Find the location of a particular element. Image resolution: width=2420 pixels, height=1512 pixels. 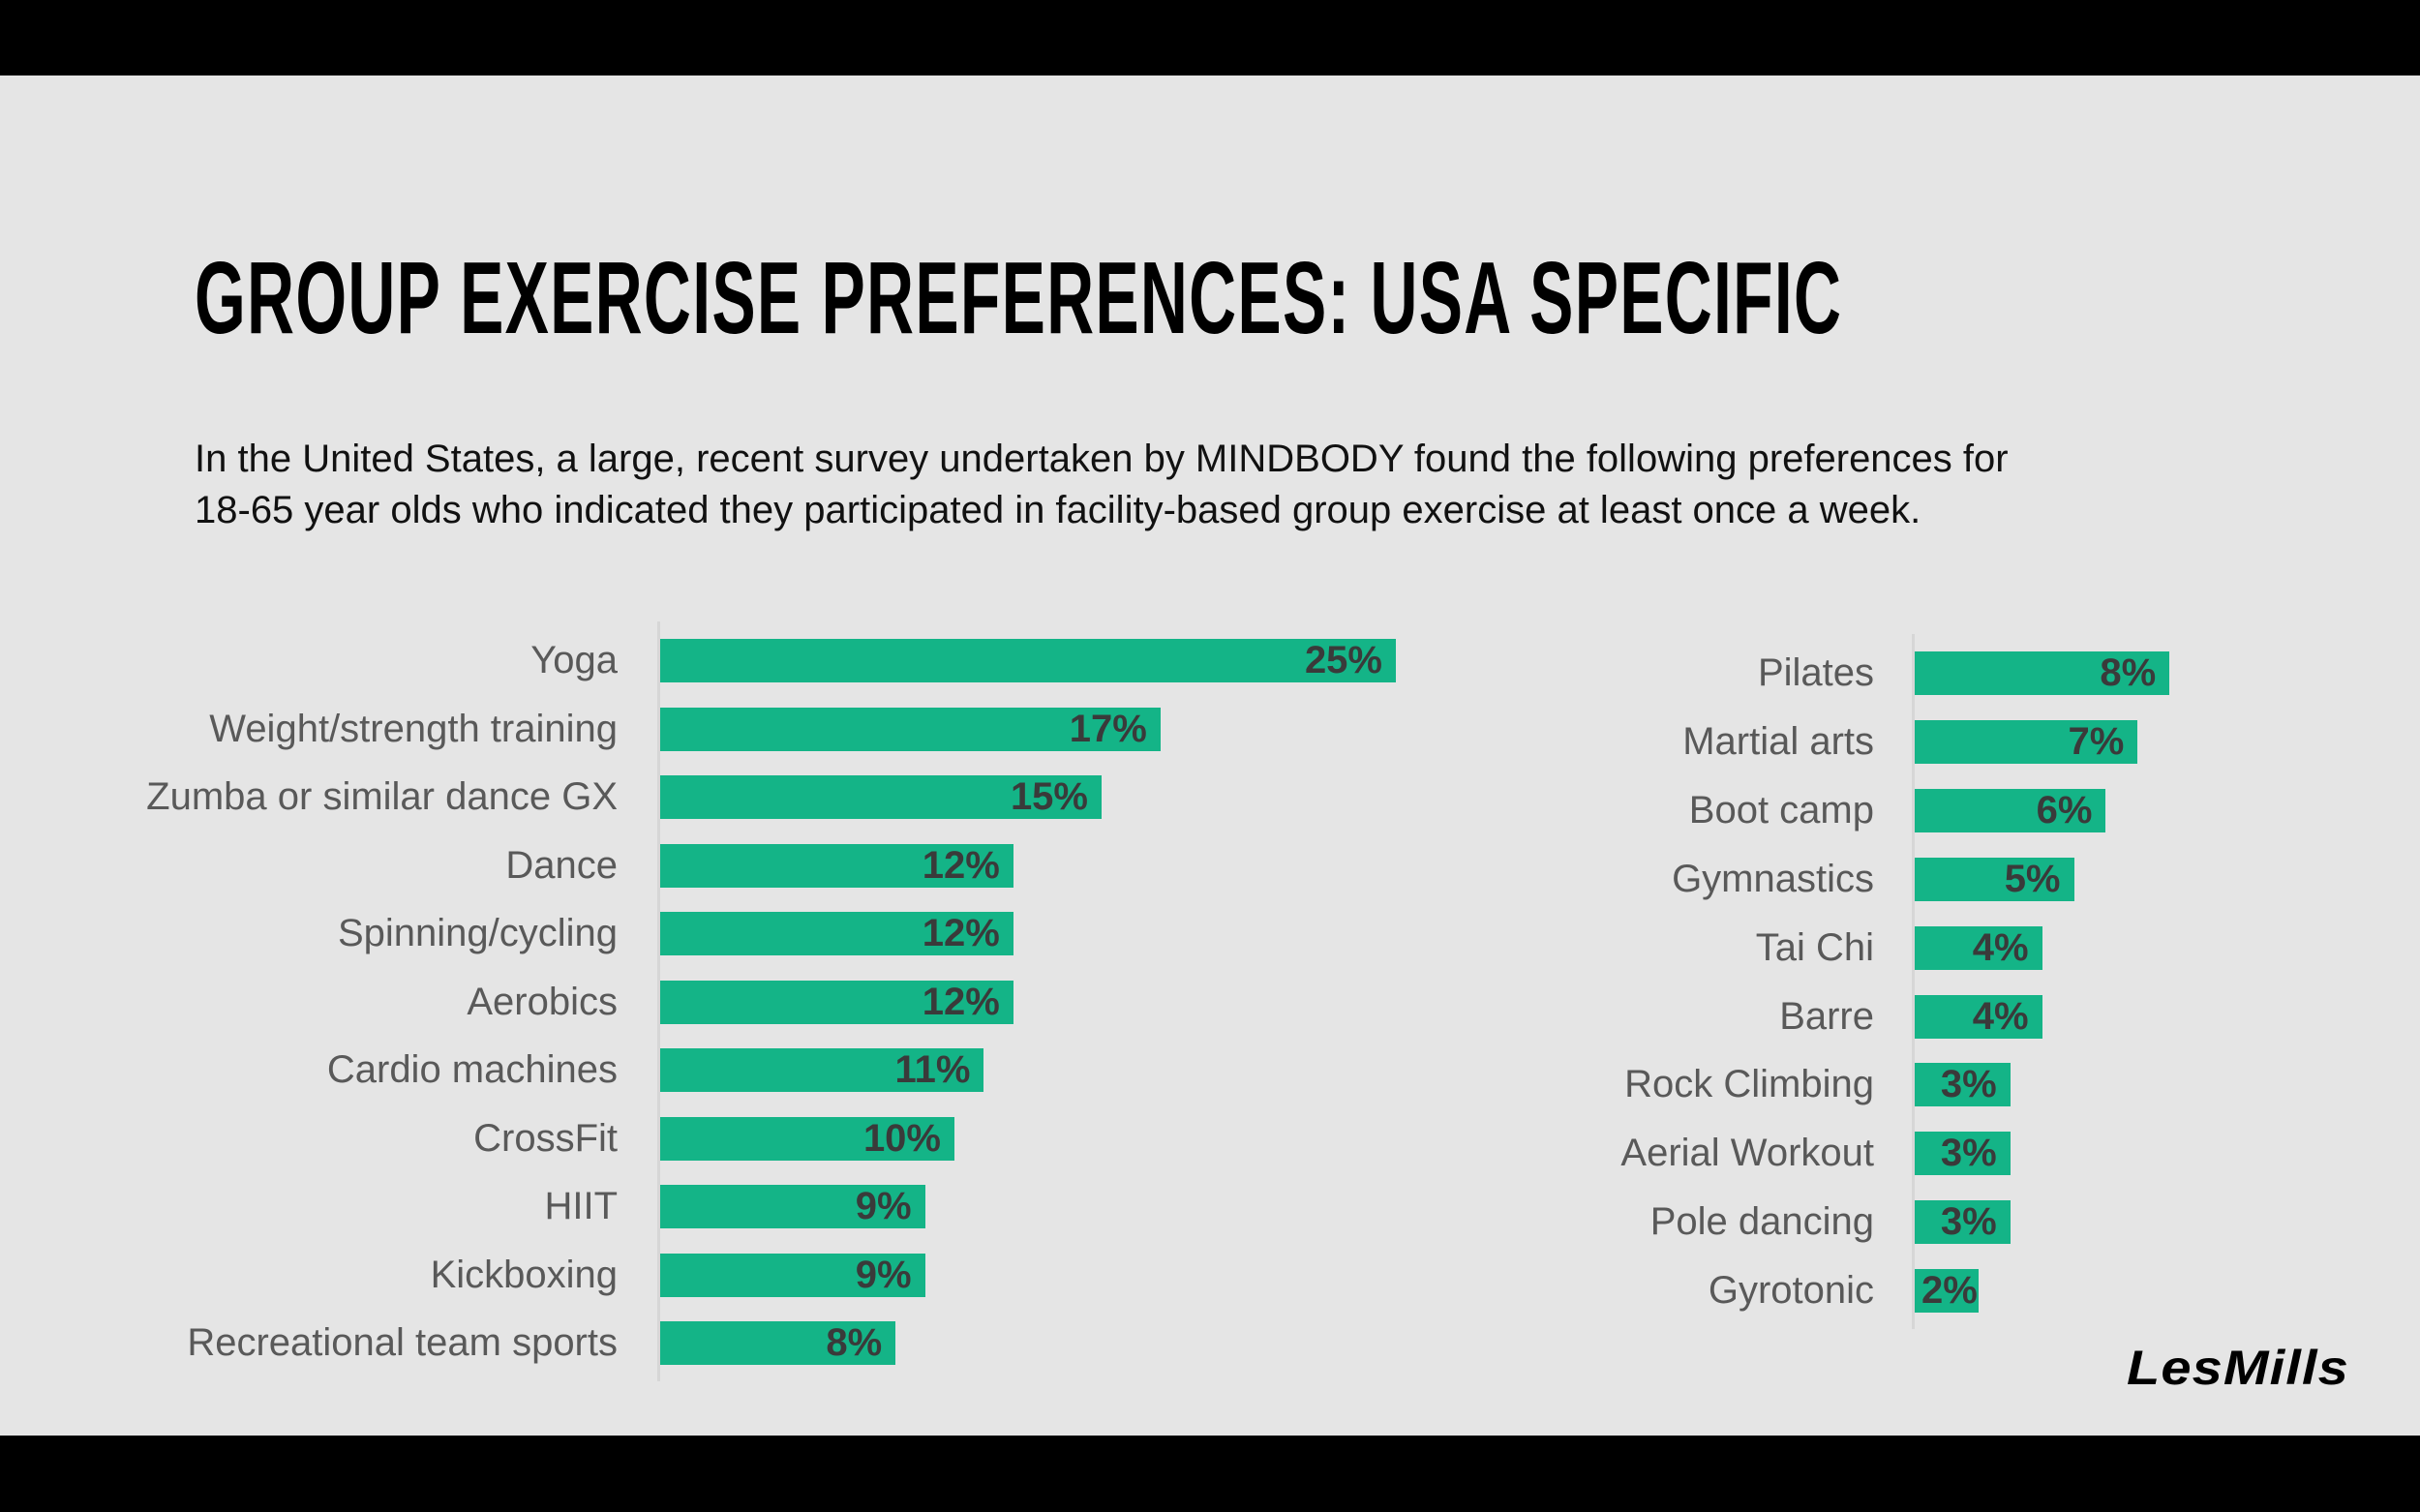

category-label: HIIT is located at coordinates (581, 1206).